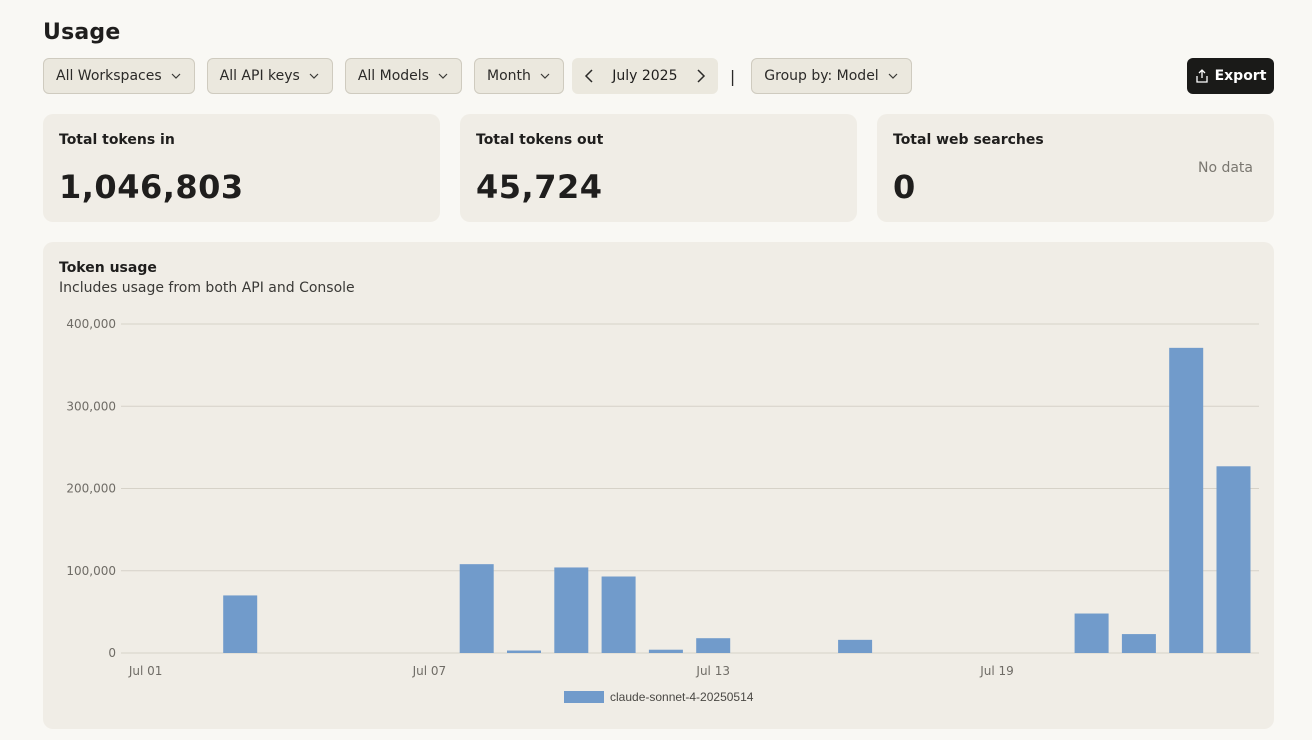 The width and height of the screenshot is (1312, 740). I want to click on stat-value: 0, so click(904, 187).